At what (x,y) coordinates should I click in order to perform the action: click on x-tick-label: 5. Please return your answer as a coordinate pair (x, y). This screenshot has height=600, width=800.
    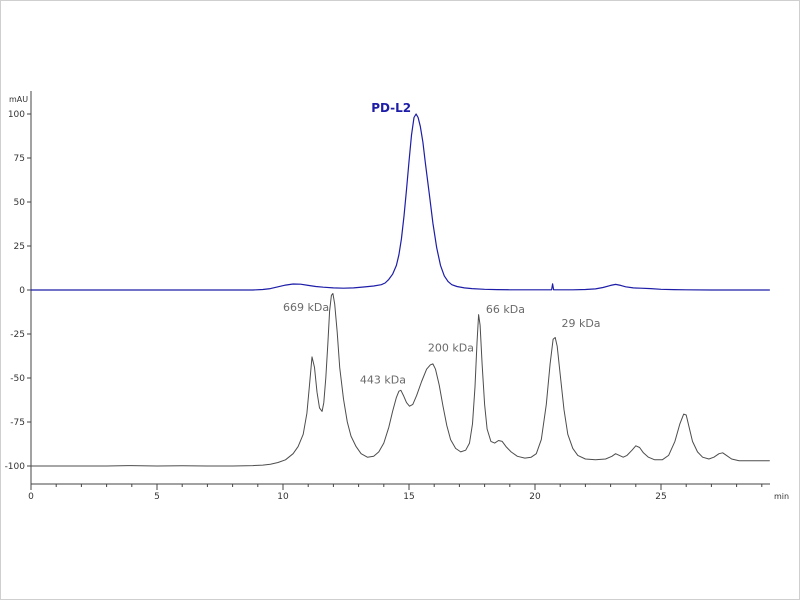
    Looking at the image, I should click on (157, 497).